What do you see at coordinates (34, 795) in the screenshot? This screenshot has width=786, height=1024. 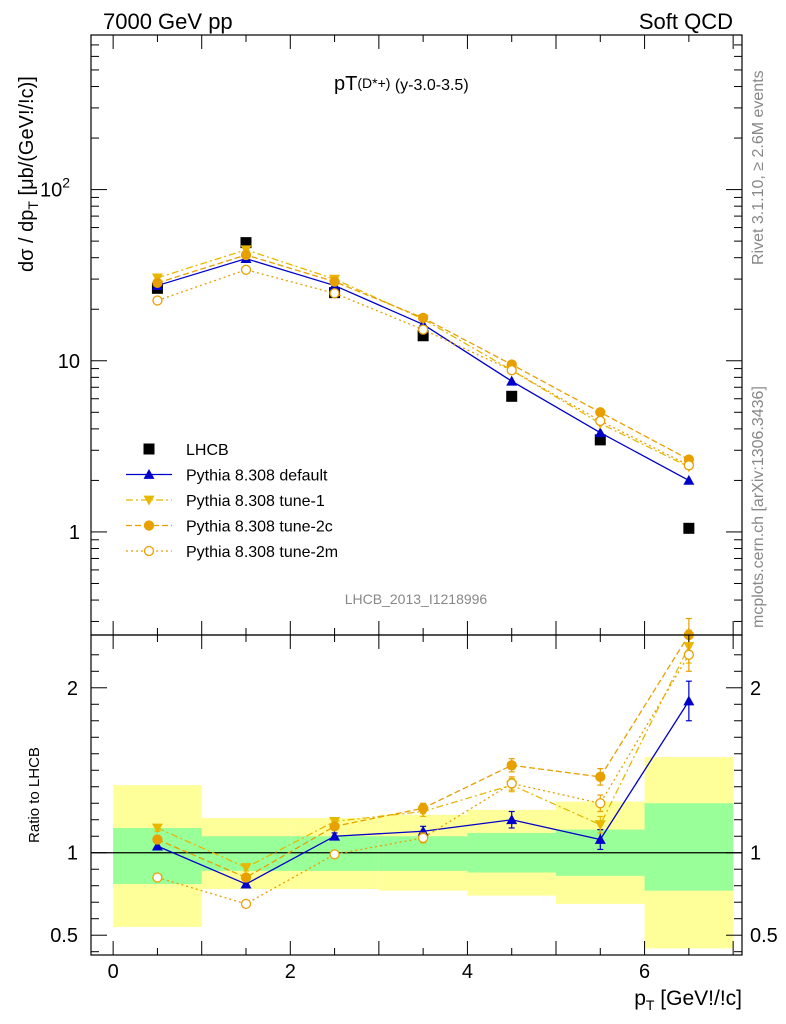 I see `ratio-y-axis-label: Ratio to LHCB` at bounding box center [34, 795].